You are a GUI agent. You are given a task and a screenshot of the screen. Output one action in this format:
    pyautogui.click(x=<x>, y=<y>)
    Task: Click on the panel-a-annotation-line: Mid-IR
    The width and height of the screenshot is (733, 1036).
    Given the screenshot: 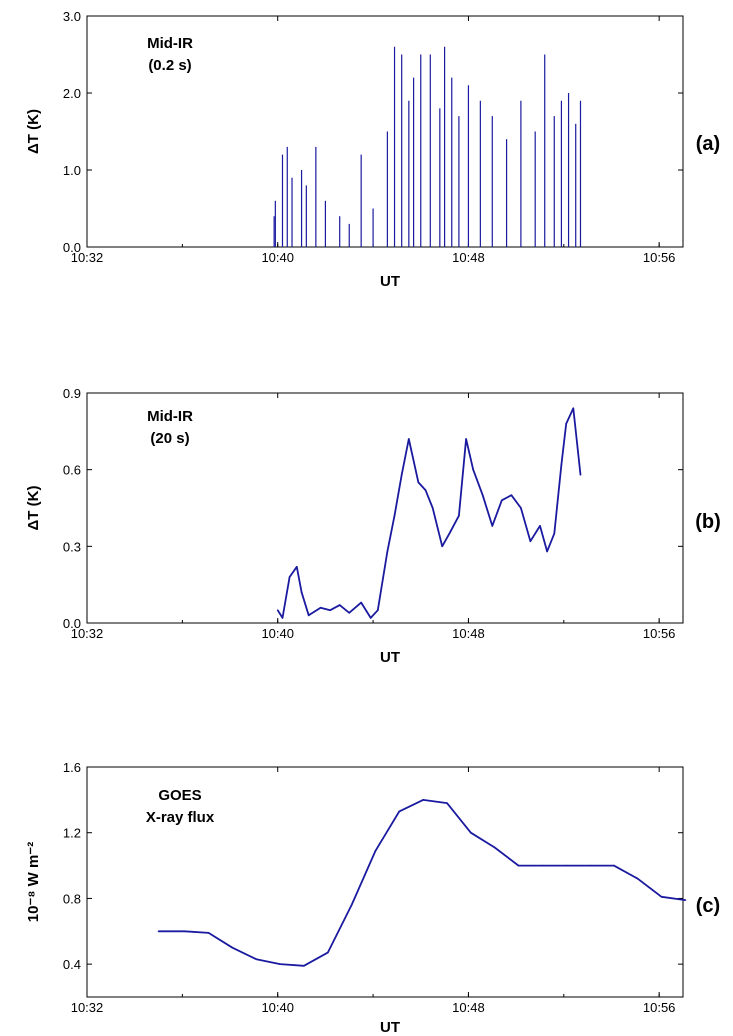 What is the action you would take?
    pyautogui.click(x=170, y=43)
    